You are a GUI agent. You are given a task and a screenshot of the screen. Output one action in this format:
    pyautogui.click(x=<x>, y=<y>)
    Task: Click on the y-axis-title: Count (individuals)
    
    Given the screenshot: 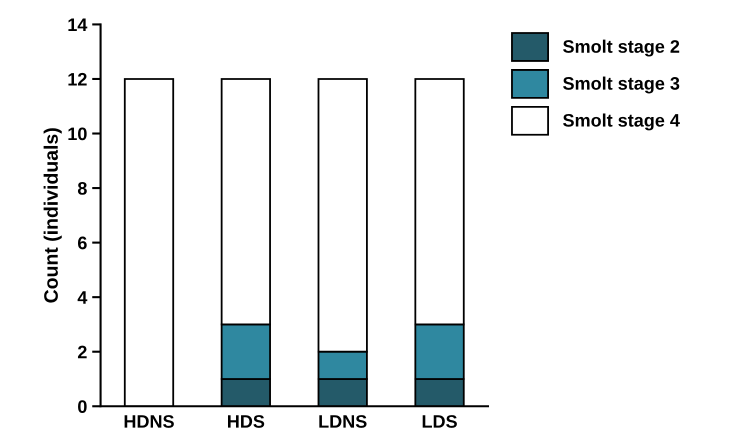 What is the action you would take?
    pyautogui.click(x=53, y=215)
    